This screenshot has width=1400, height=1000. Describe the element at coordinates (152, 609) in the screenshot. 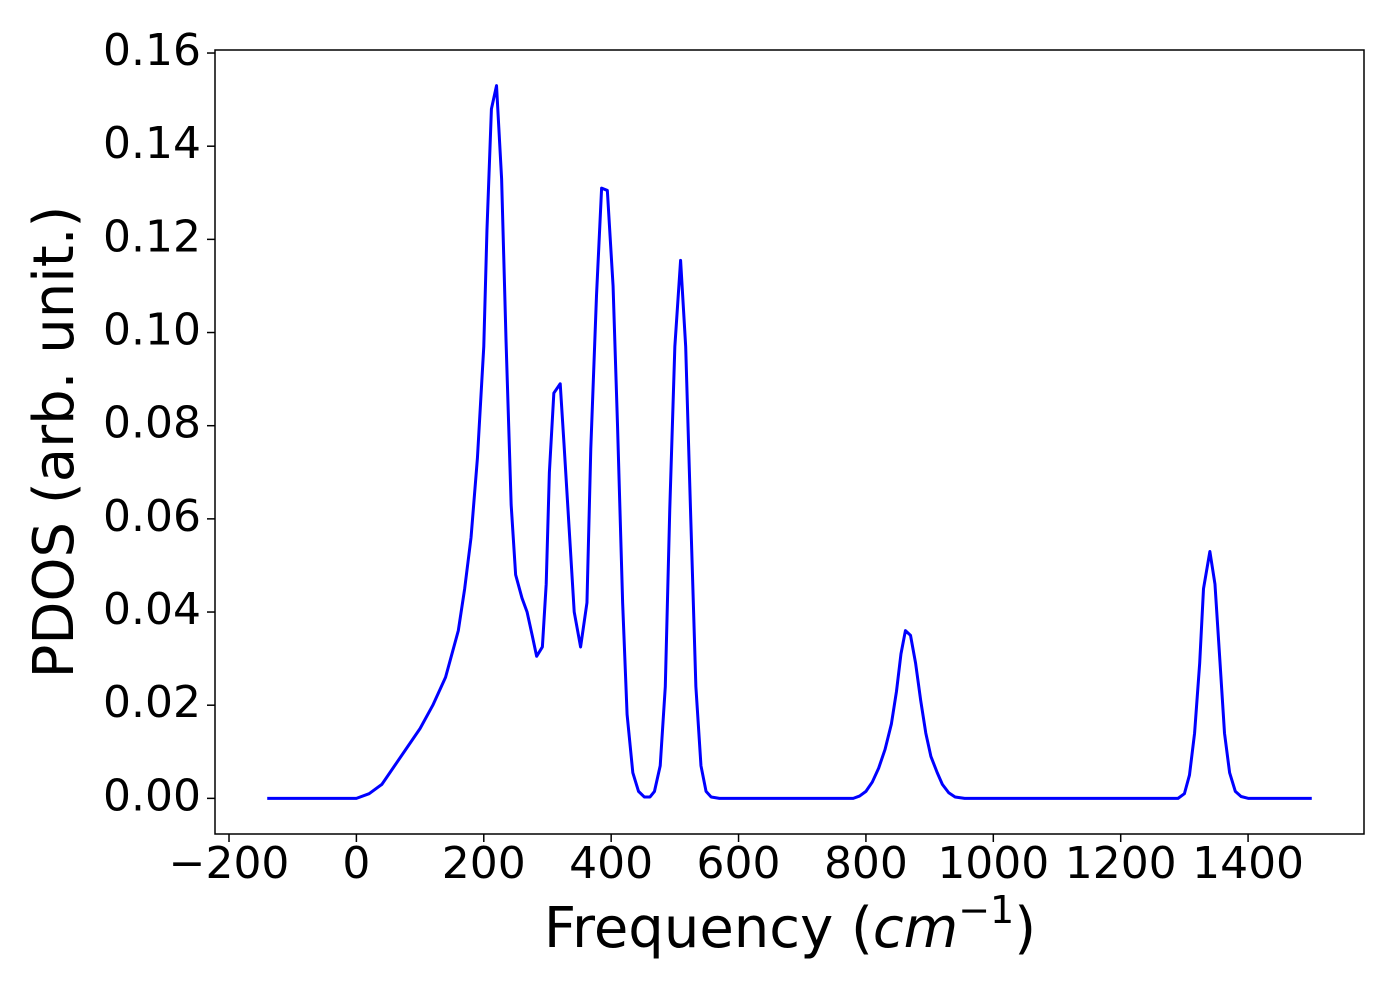

I see `y-tick-label: 0.04` at that location.